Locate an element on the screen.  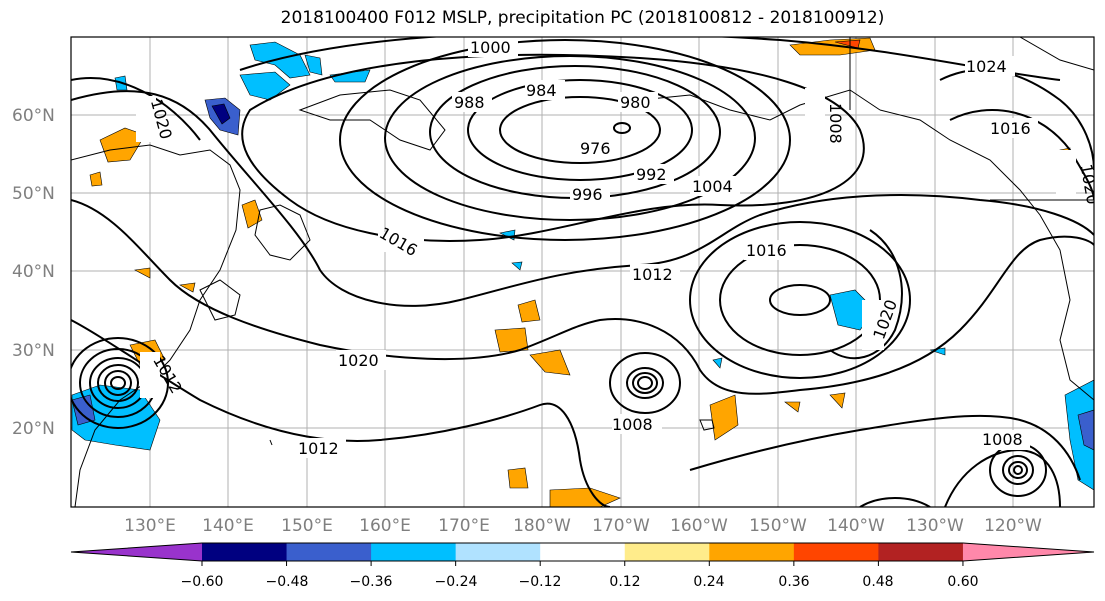
contour-label: 1020 is located at coordinates (358, 360).